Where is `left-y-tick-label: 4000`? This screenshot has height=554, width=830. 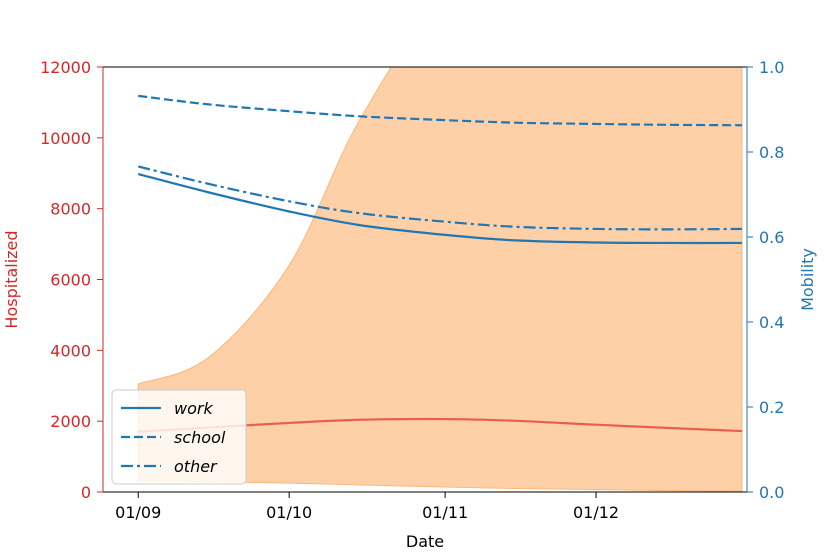 left-y-tick-label: 4000 is located at coordinates (70, 350).